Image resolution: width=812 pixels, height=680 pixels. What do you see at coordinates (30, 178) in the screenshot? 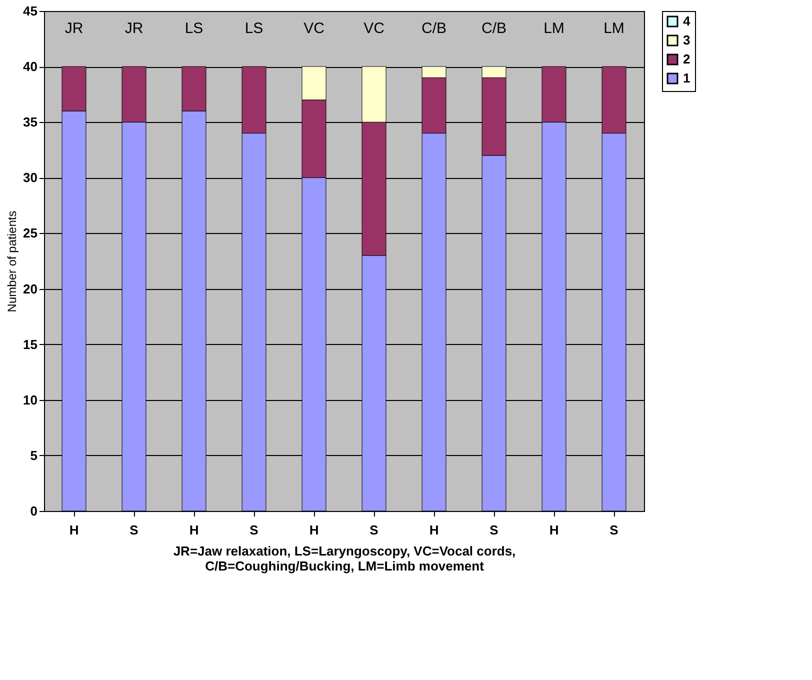
I see `y-tick-label: 30` at bounding box center [30, 178].